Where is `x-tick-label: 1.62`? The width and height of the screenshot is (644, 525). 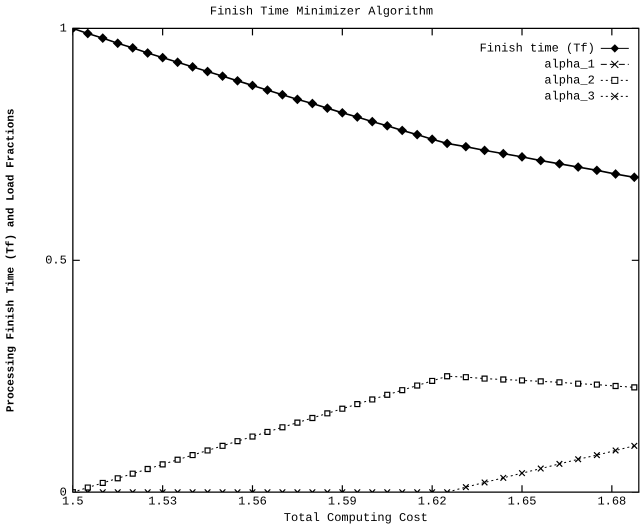
x-tick-label: 1.62 is located at coordinates (432, 501).